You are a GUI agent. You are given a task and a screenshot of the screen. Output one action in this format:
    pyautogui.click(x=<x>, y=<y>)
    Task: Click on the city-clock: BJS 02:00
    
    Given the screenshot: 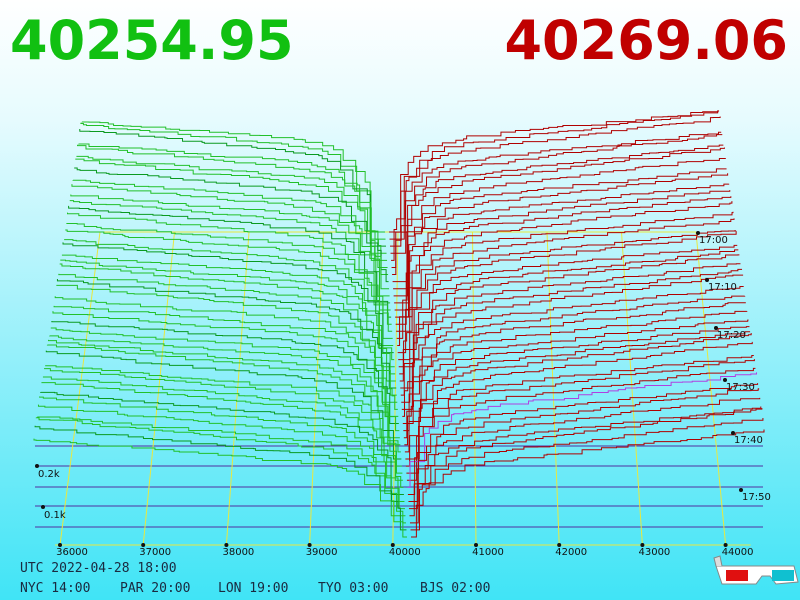 What is the action you would take?
    pyautogui.click(x=455, y=588)
    